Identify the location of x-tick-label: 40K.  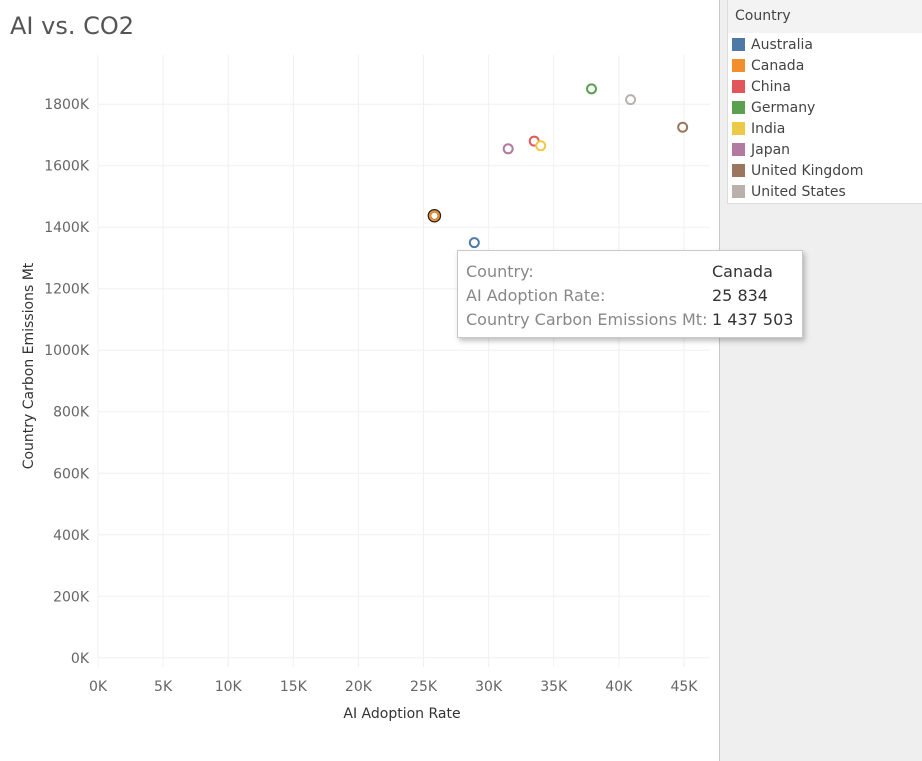
(619, 687).